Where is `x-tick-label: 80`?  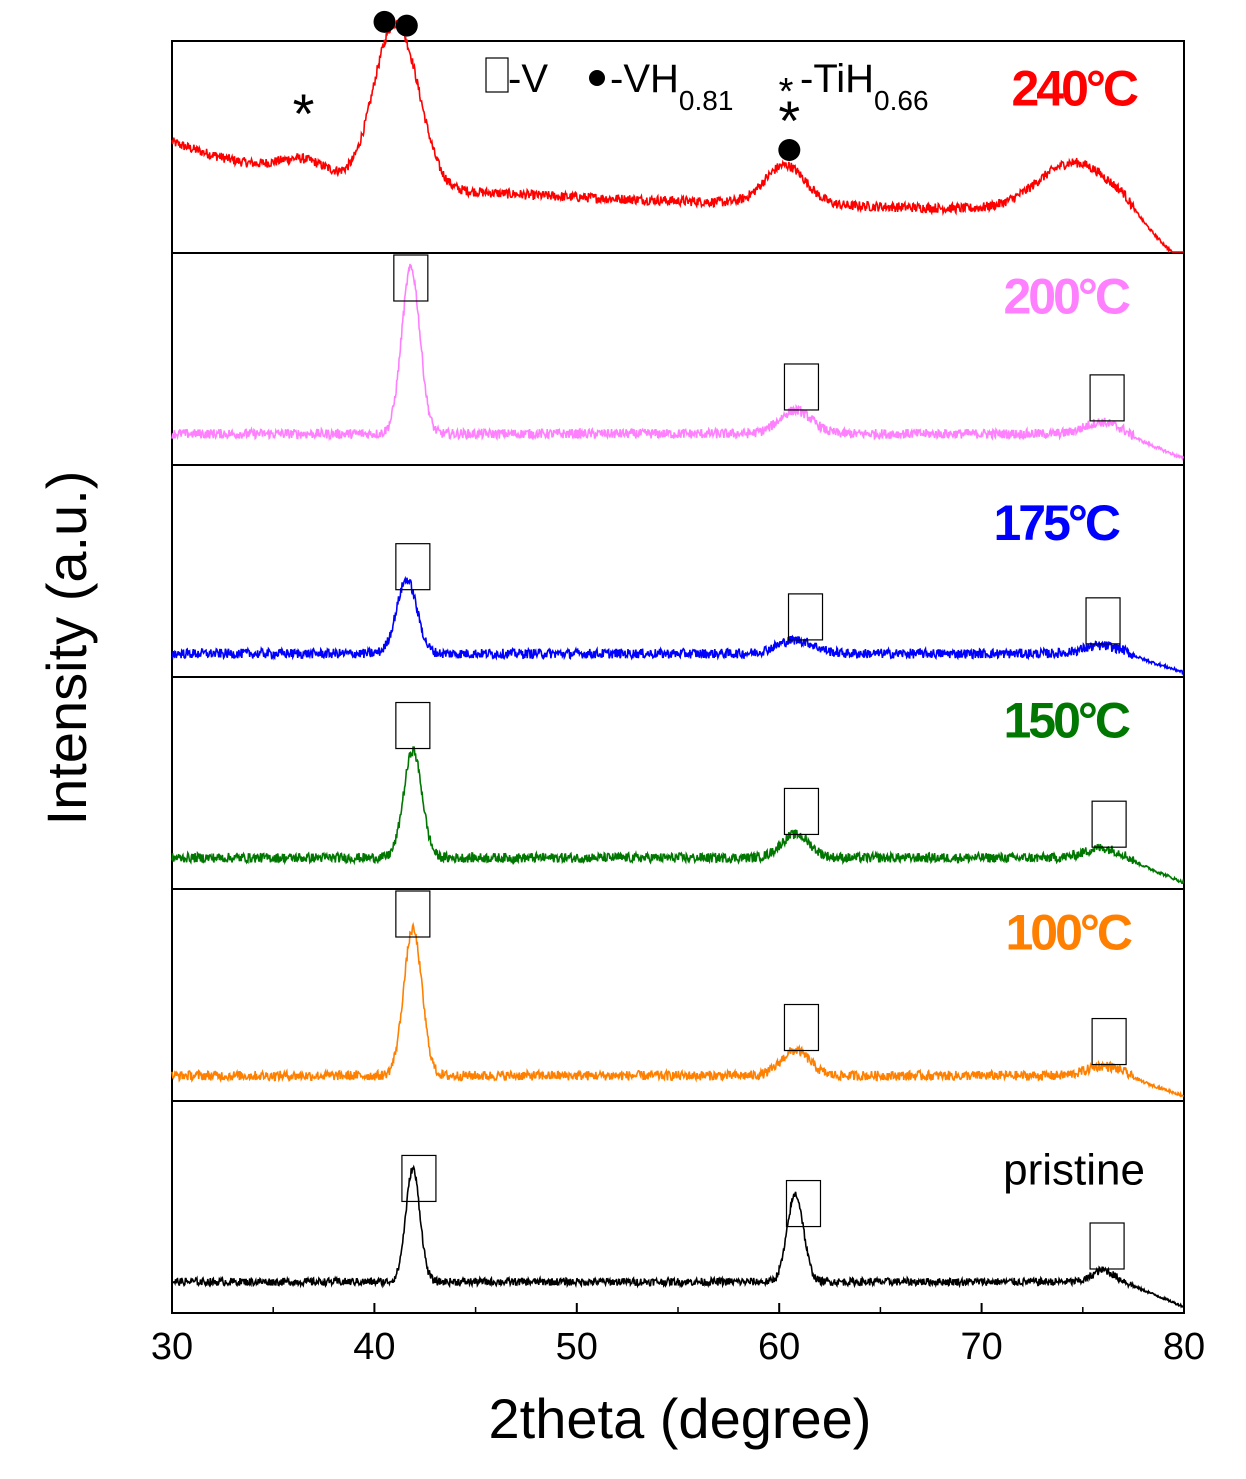 x-tick-label: 80 is located at coordinates (1184, 1347).